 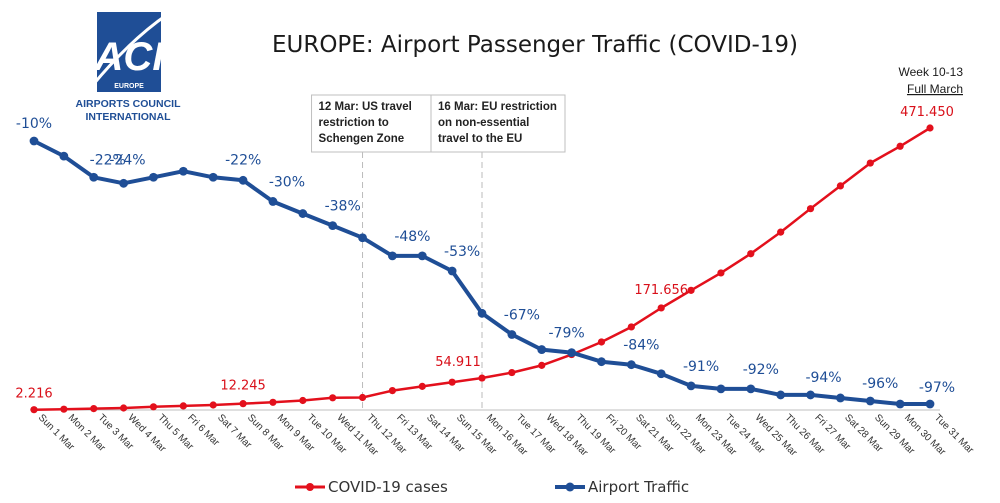 What do you see at coordinates (931, 72) in the screenshot?
I see `week-label: Week 10-13` at bounding box center [931, 72].